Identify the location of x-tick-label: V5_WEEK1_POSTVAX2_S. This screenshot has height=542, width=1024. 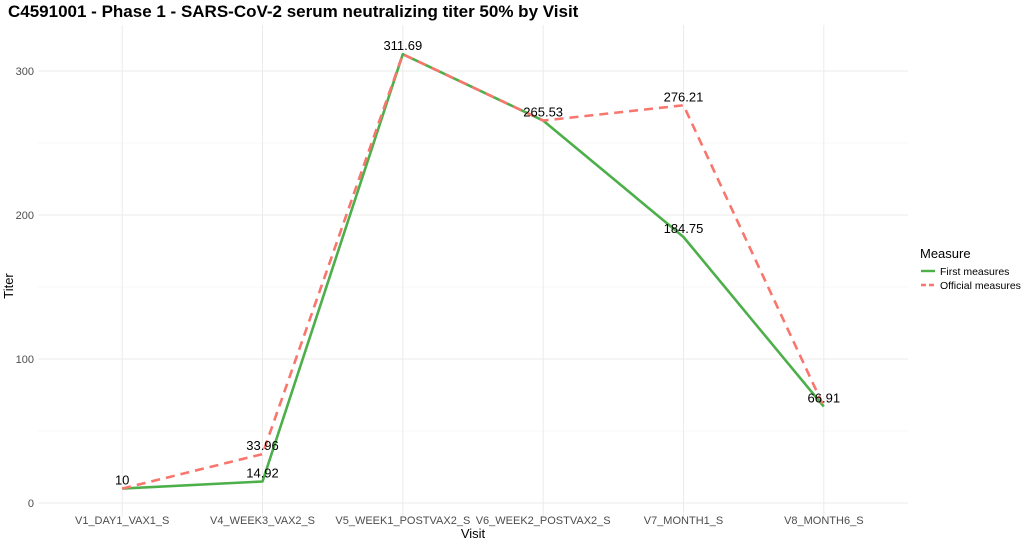
(402, 521).